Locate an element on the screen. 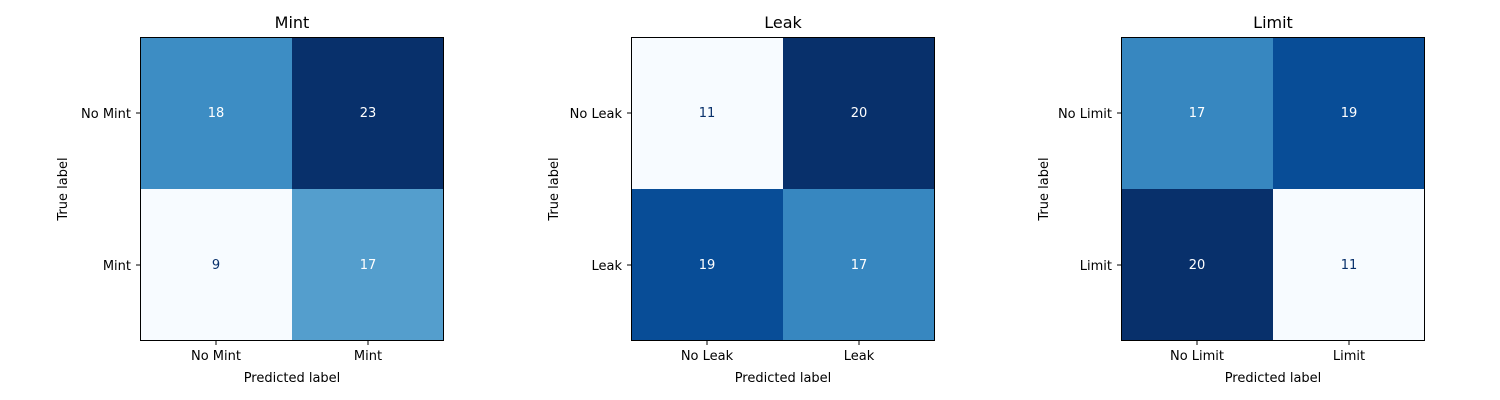 Image resolution: width=1500 pixels, height=400 pixels. chart-title: Mint is located at coordinates (292, 22).